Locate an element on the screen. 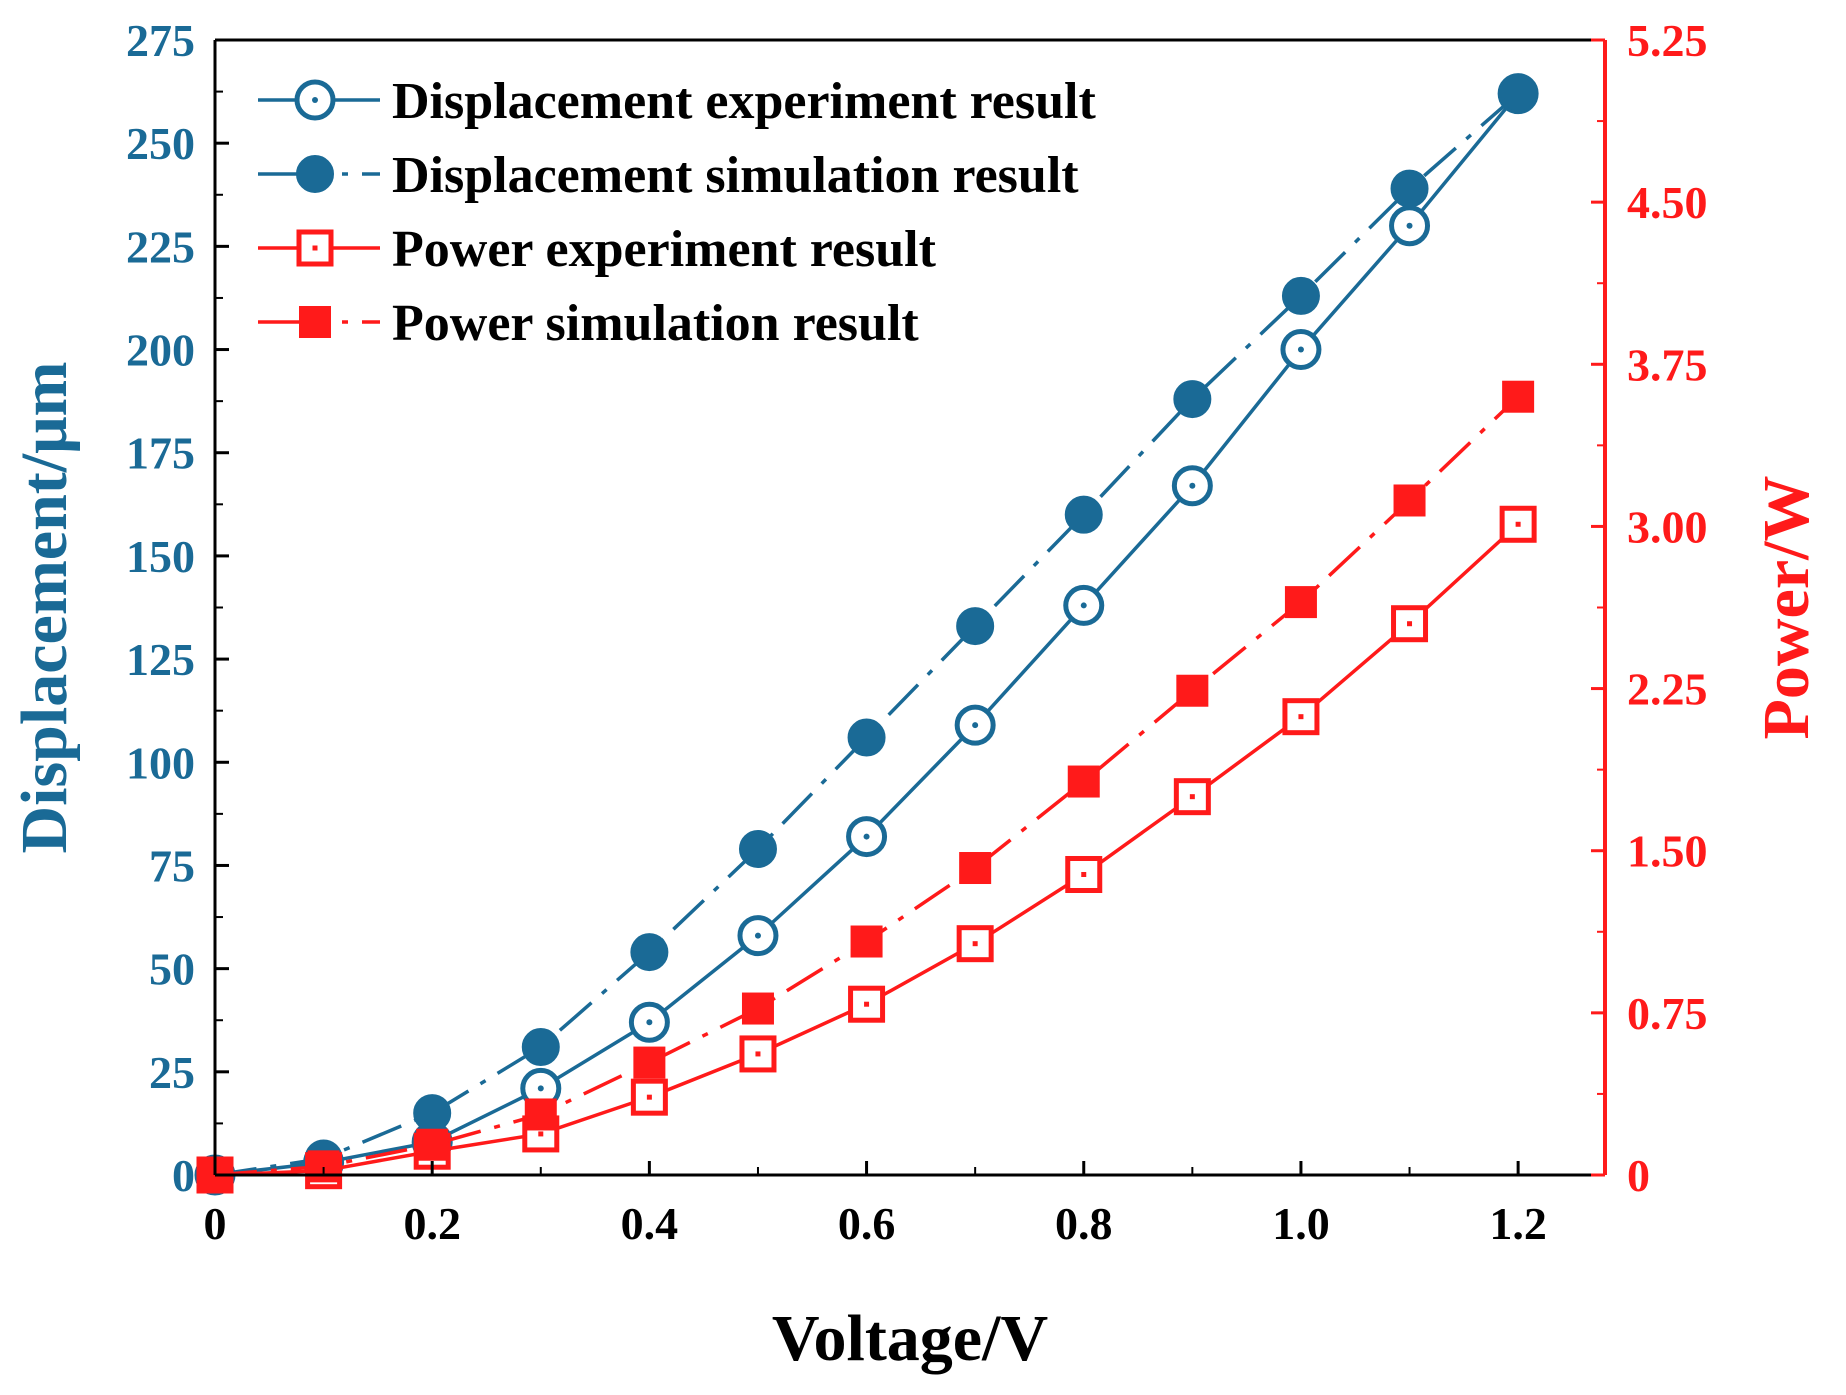  y2-tick-label: 4.50 is located at coordinates (1667, 202).